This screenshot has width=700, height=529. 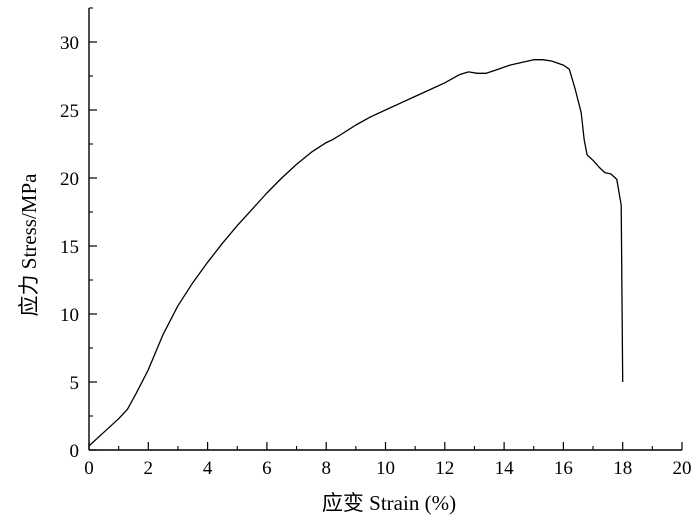 What do you see at coordinates (89, 468) in the screenshot?
I see `x-tick-label: 0` at bounding box center [89, 468].